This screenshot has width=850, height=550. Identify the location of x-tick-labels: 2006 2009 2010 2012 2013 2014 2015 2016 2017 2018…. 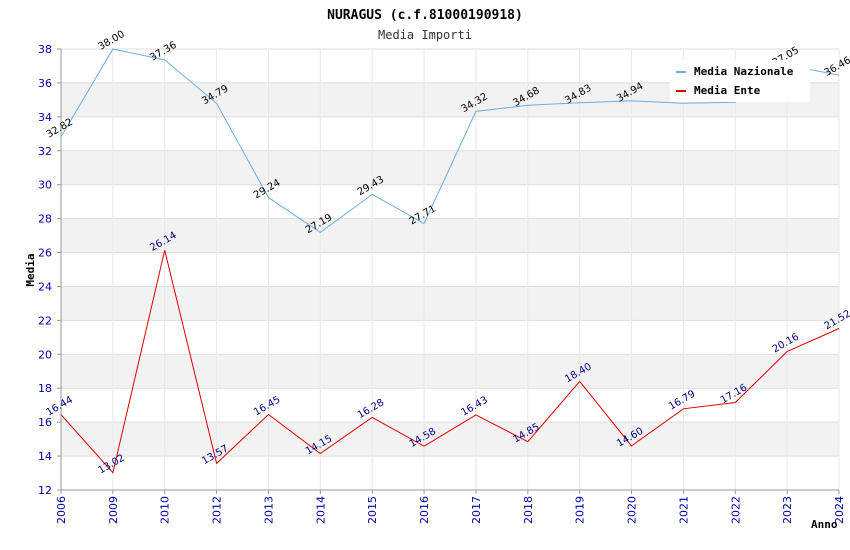
(450, 510).